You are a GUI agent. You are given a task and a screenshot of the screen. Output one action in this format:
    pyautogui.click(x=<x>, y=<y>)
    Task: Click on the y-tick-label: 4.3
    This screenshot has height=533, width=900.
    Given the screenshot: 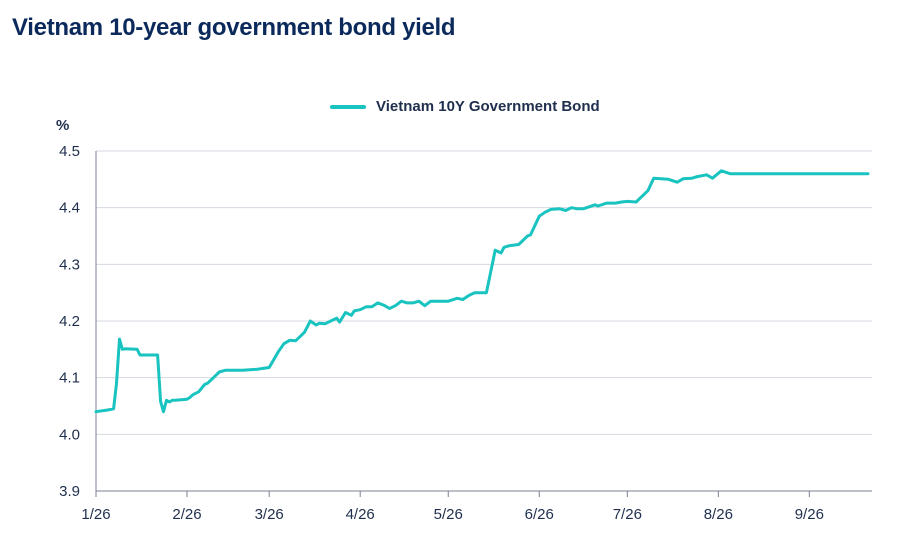 What is the action you would take?
    pyautogui.click(x=69, y=264)
    